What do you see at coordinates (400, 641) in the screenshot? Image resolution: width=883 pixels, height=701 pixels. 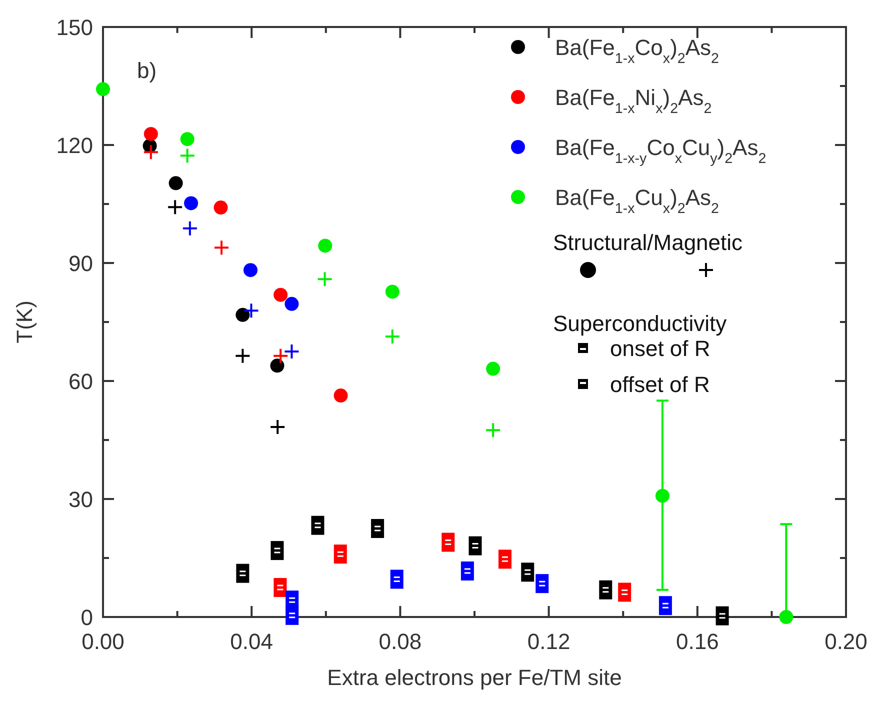 I see `x-tick-label: 0.08` at bounding box center [400, 641].